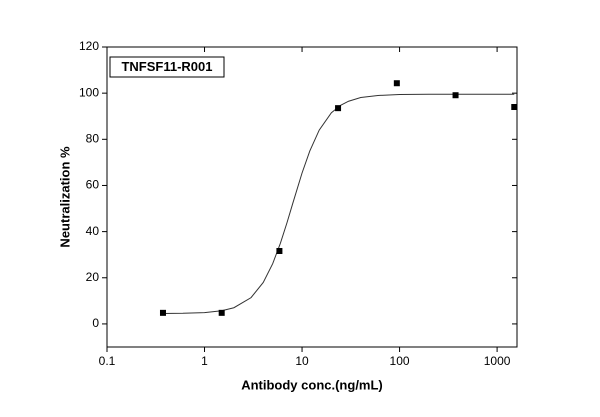 This screenshot has height=417, width=600. Describe the element at coordinates (89, 92) in the screenshot. I see `y-tick-label: 100` at that location.